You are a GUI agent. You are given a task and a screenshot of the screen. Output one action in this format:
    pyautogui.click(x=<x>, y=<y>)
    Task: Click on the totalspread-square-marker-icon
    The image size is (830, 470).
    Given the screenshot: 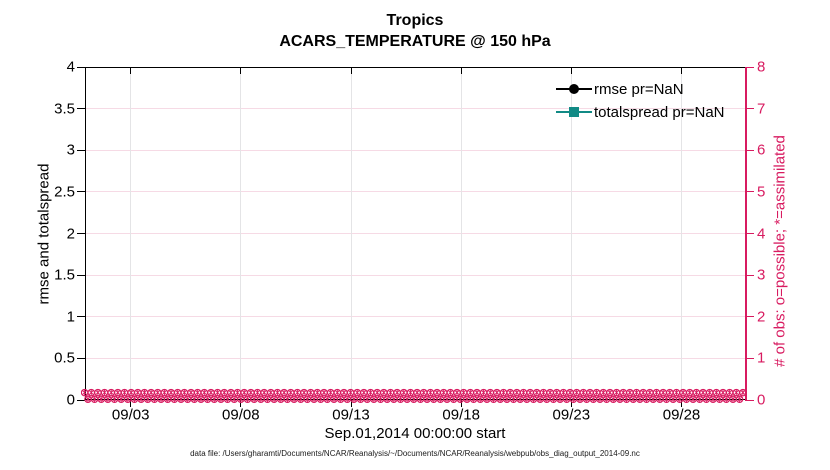 What is the action you would take?
    pyautogui.click(x=574, y=112)
    